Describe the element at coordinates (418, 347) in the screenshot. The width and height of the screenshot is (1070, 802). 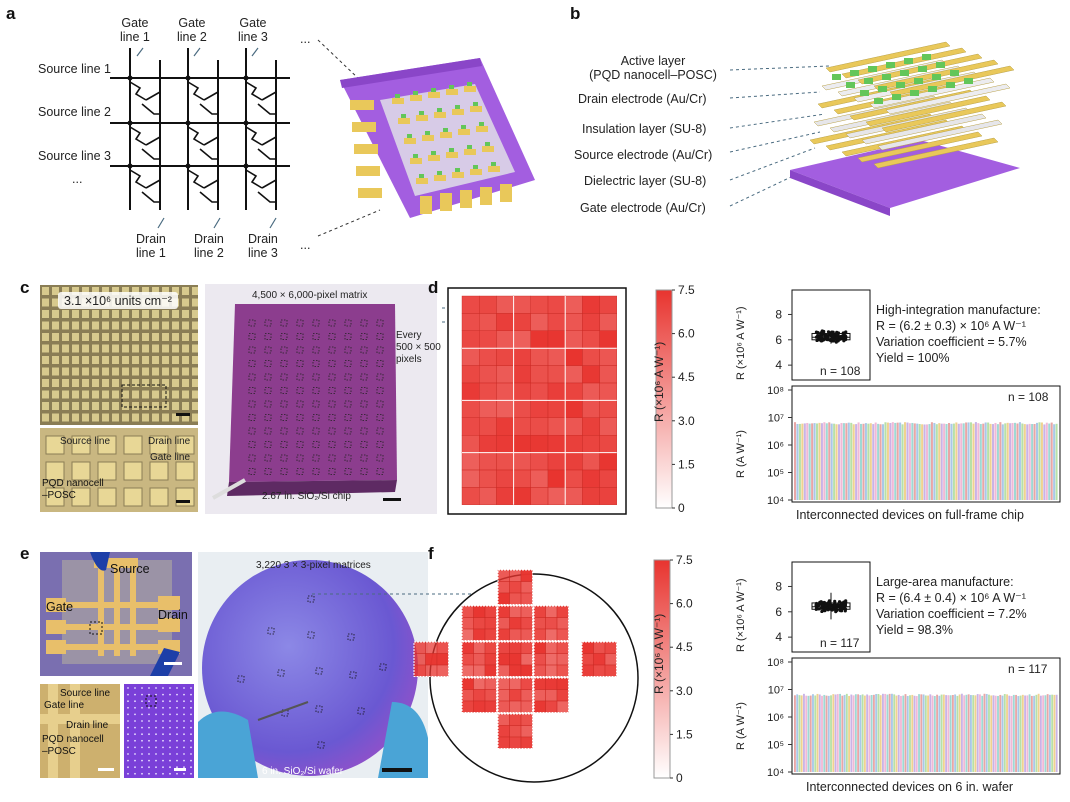
I see `every-block-label: Every 500 × 500 pixels` at that location.